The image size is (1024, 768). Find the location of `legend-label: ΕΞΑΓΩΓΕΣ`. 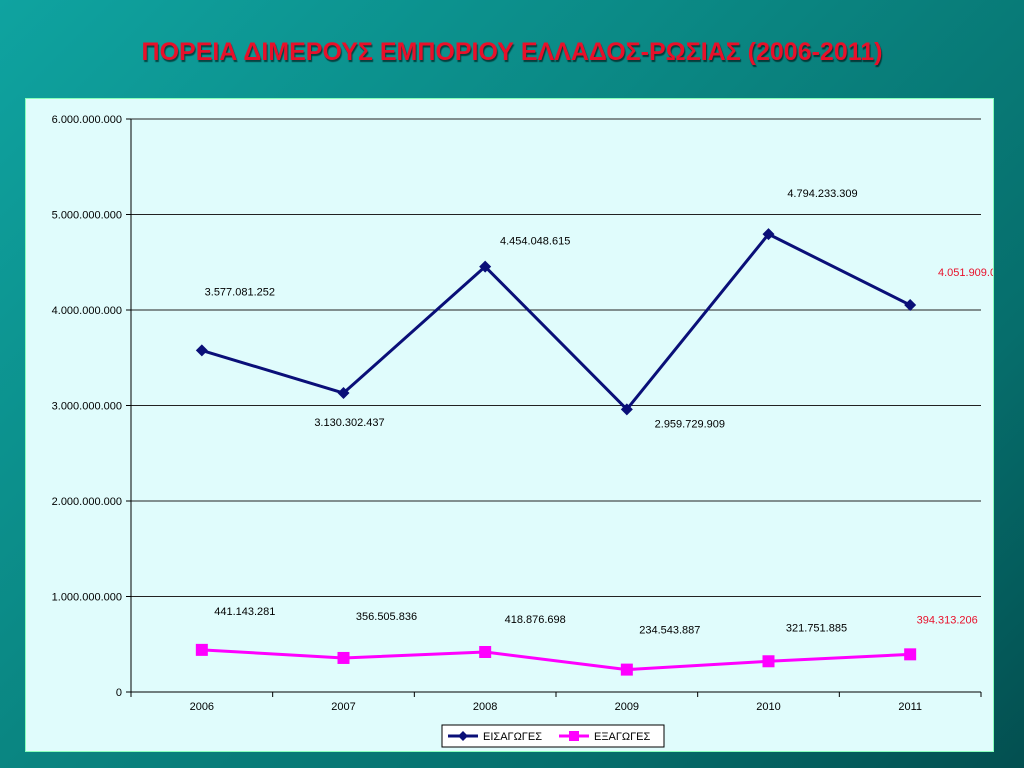

legend-label: ΕΞΑΓΩΓΕΣ is located at coordinates (622, 737).